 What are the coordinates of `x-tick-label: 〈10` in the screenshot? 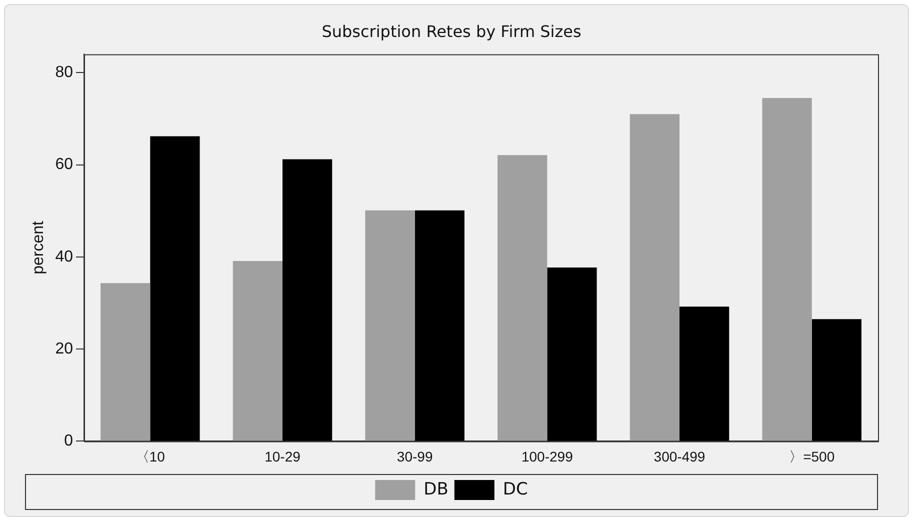 It's located at (150, 456).